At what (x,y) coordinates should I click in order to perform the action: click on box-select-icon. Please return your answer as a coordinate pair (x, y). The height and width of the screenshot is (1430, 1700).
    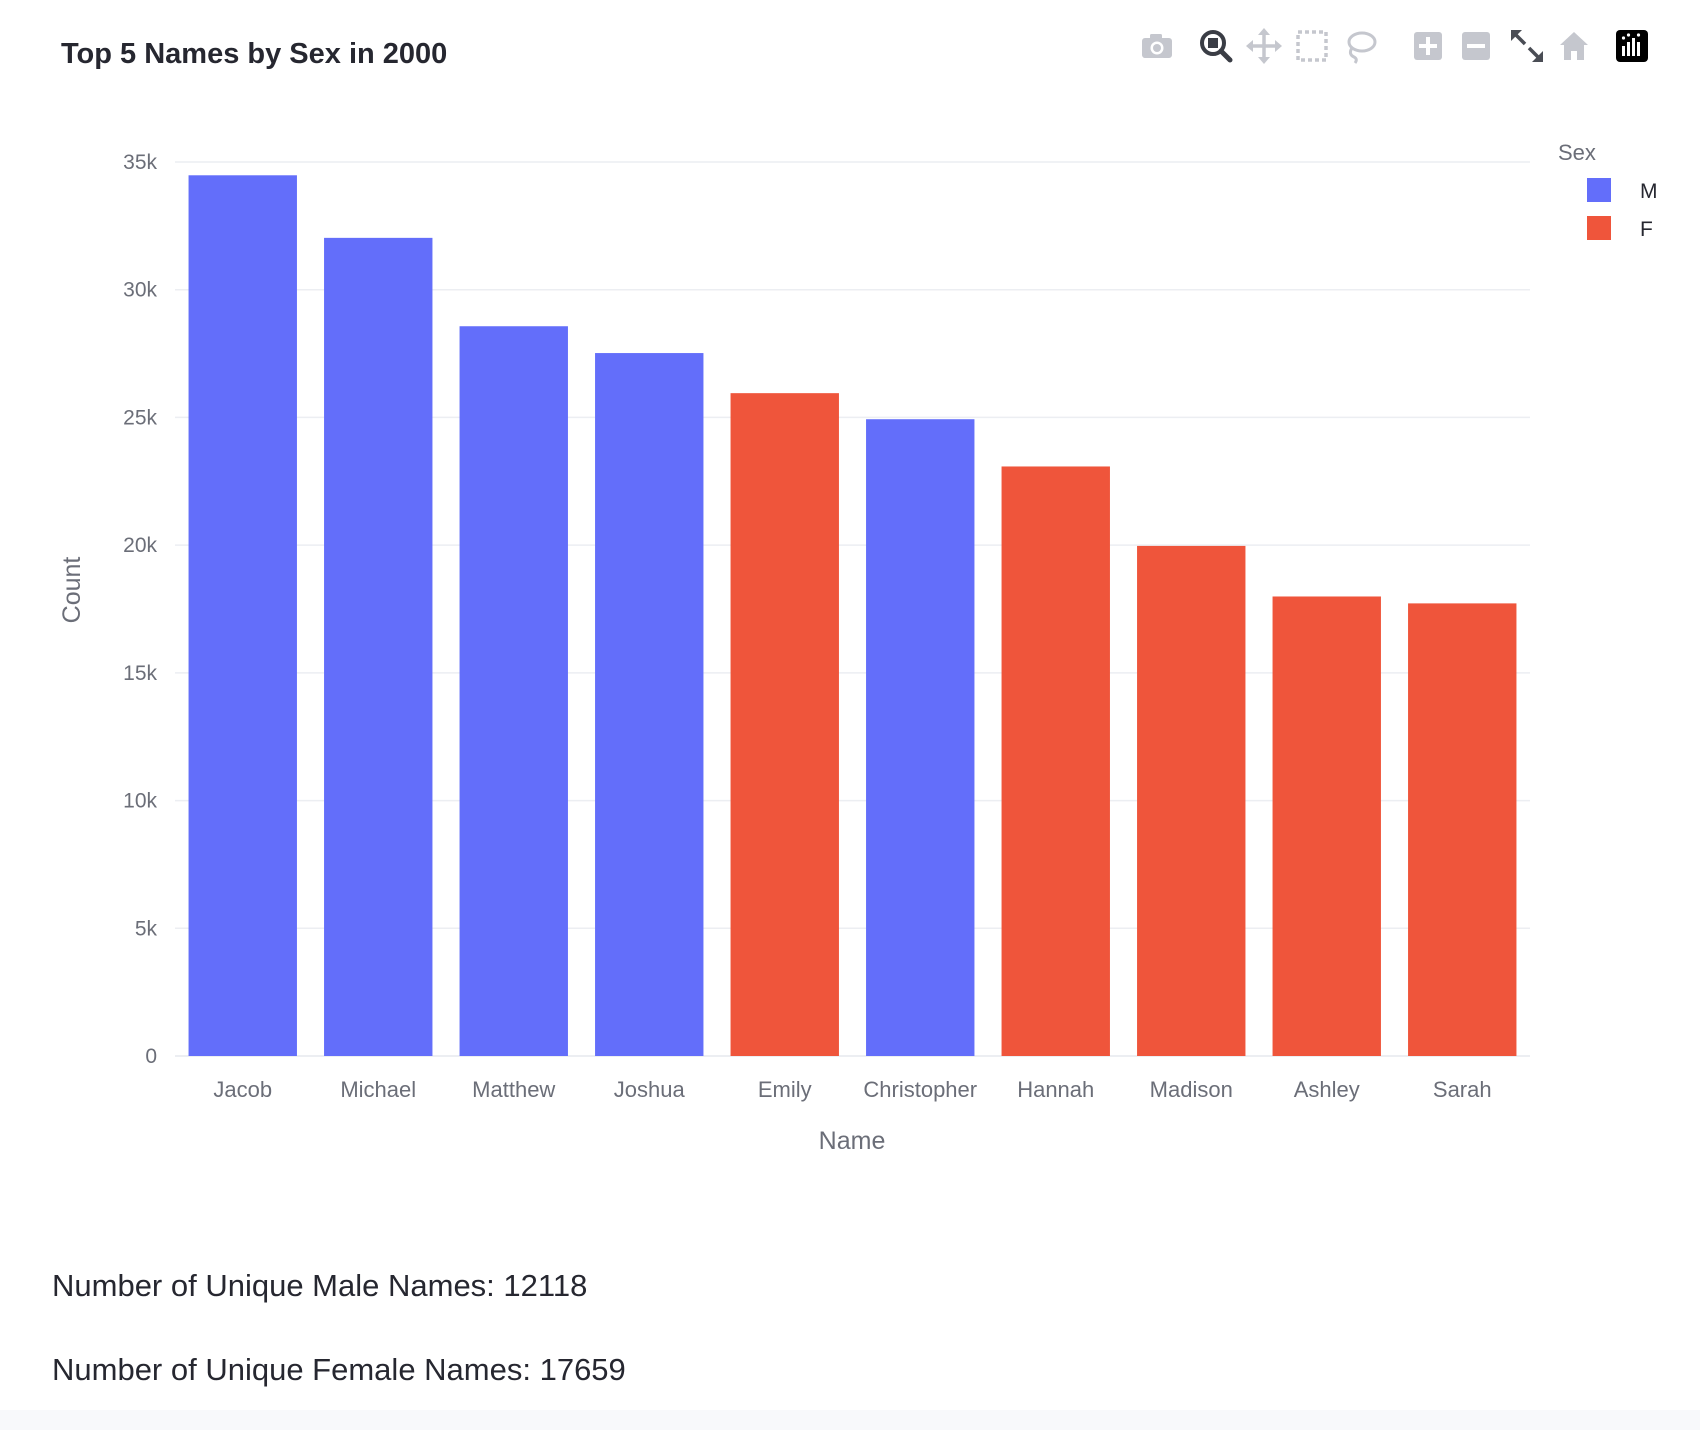
    Looking at the image, I should click on (1312, 46).